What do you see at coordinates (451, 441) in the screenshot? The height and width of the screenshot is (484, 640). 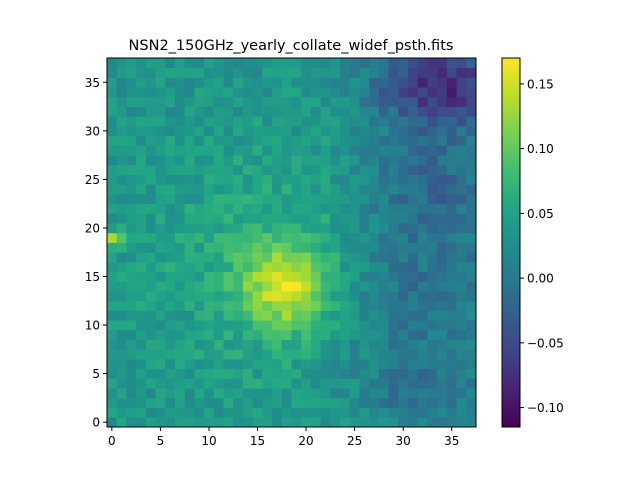 I see `x-tick-label: 35` at bounding box center [451, 441].